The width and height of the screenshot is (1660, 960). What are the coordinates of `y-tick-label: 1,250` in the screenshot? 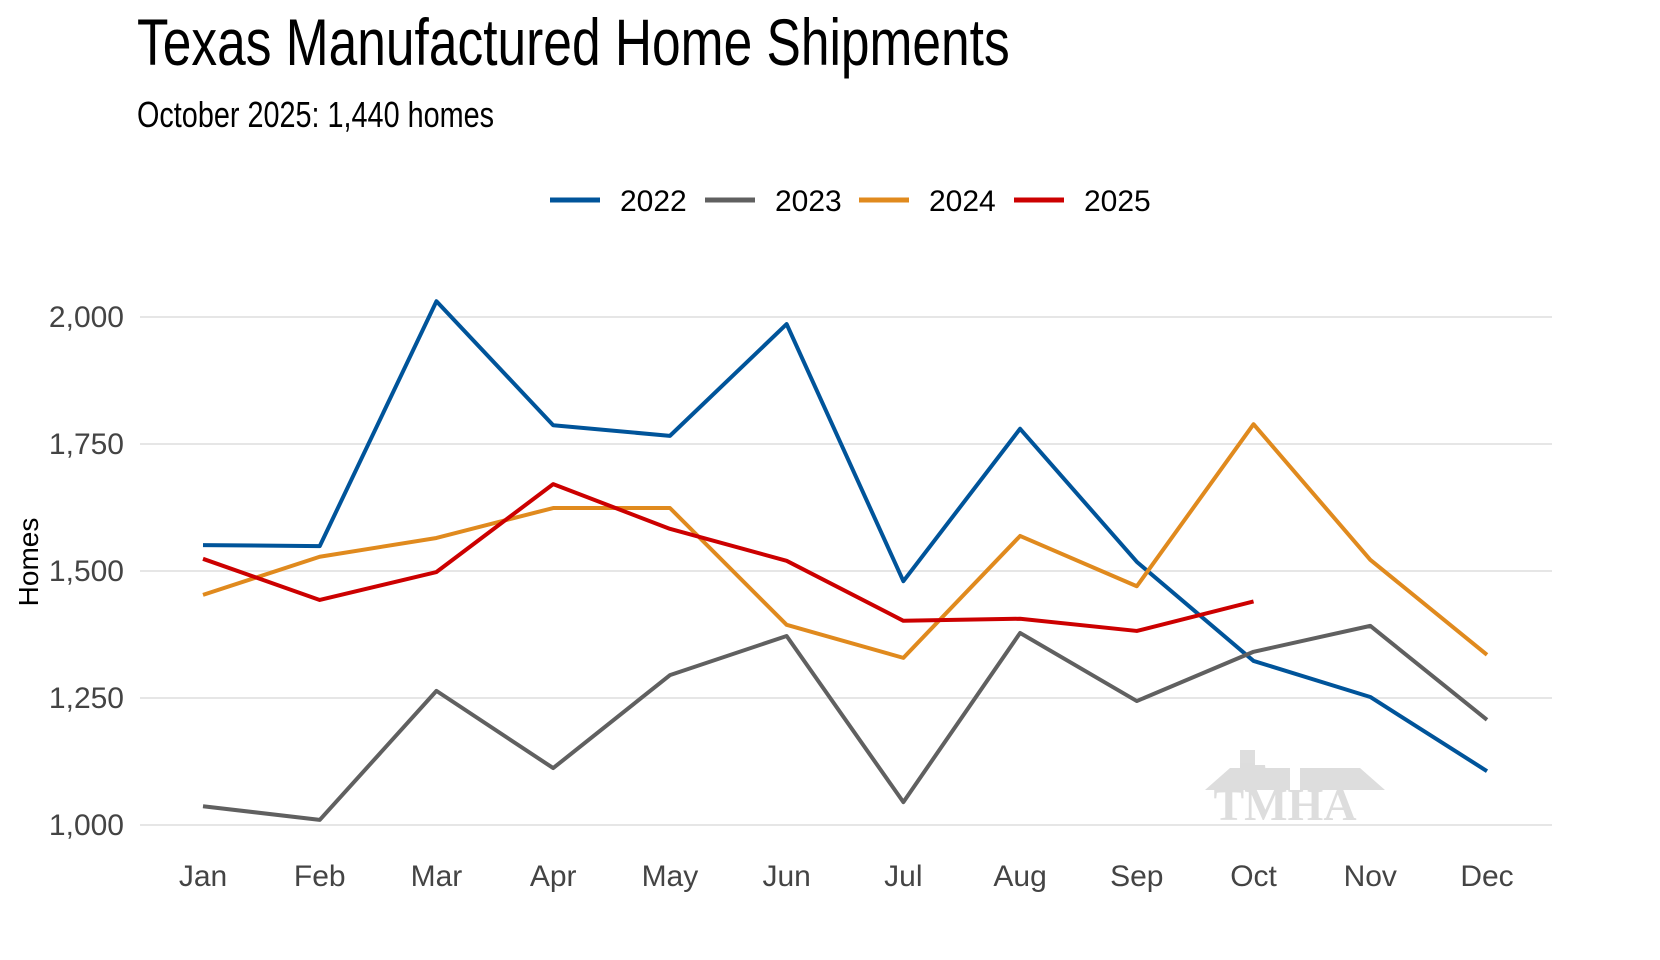 It's located at (86, 698).